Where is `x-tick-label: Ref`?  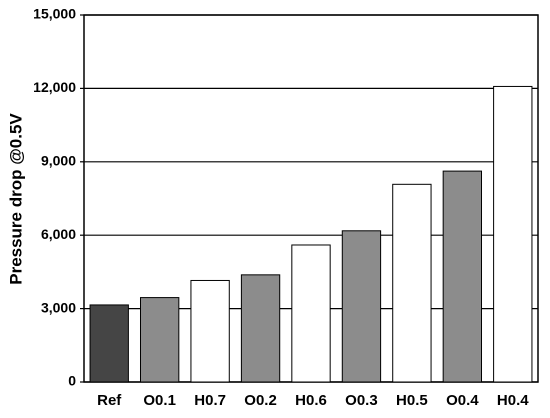 x-tick-label: Ref is located at coordinates (109, 400).